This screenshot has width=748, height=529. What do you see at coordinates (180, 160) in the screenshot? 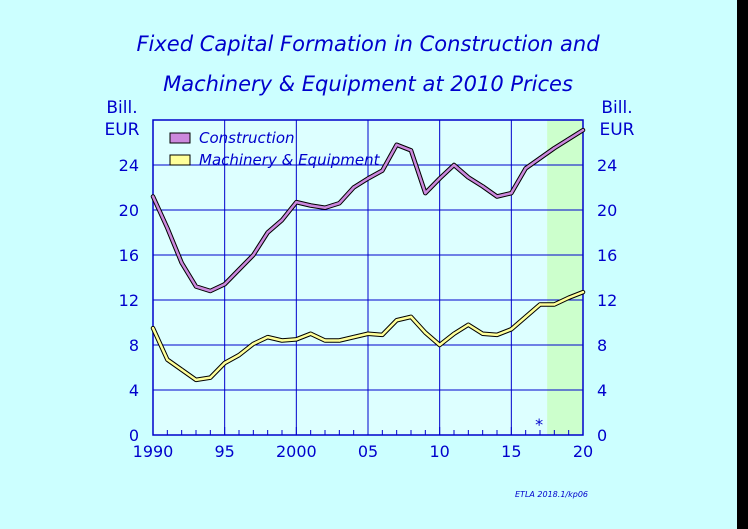
I see `legend-swatch-machinery` at bounding box center [180, 160].